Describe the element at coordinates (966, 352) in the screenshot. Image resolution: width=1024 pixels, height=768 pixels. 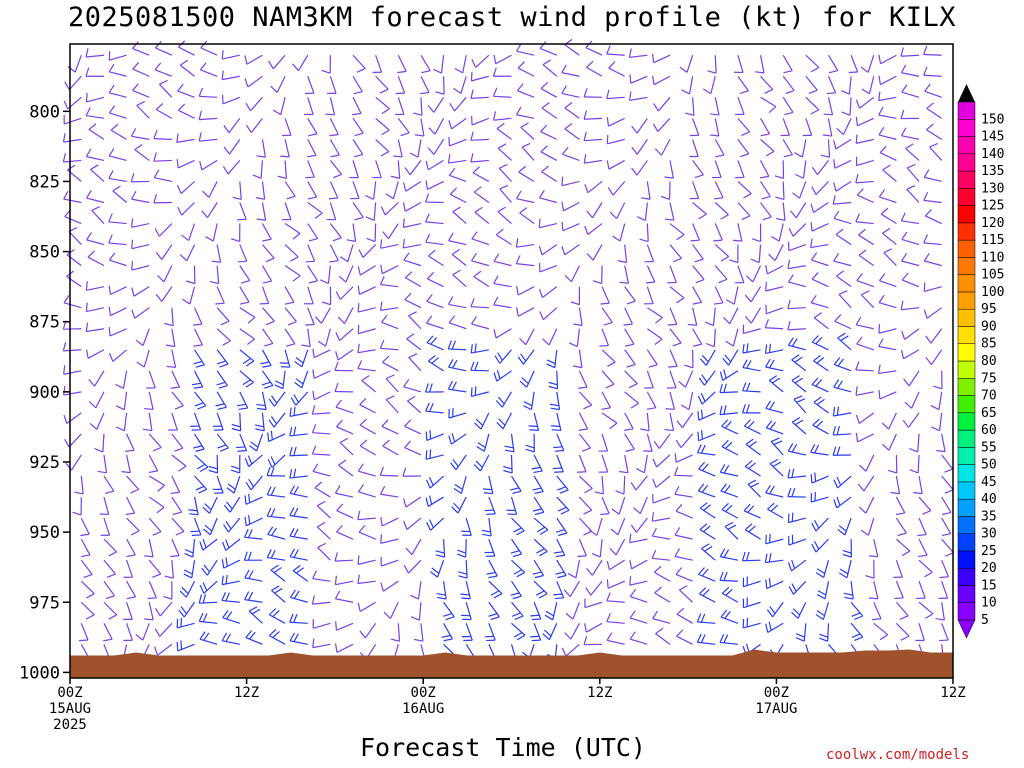
I see `colorbar-segment` at that location.